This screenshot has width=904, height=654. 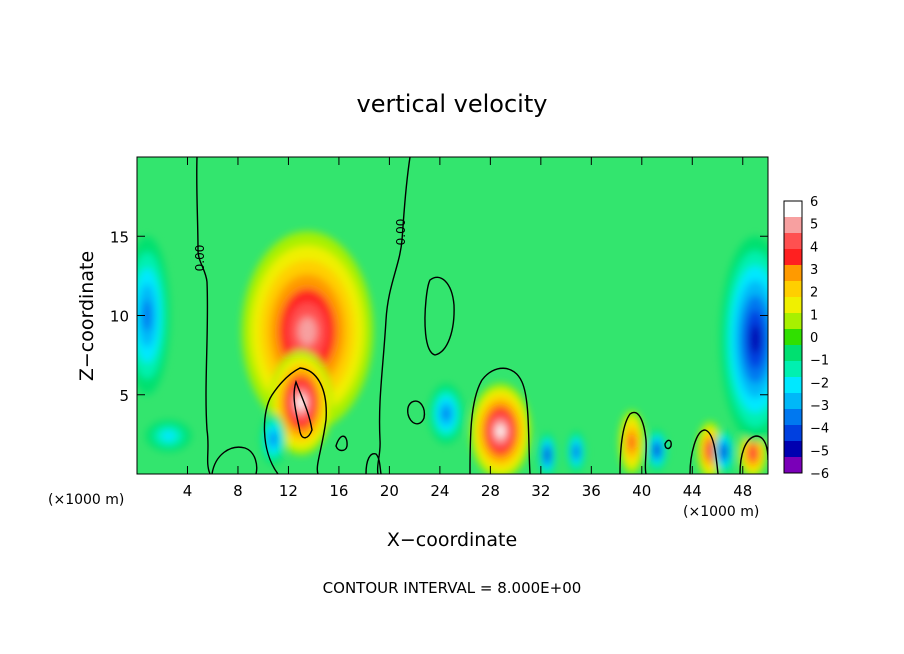 I want to click on colorbar-label: 1, so click(x=814, y=315).